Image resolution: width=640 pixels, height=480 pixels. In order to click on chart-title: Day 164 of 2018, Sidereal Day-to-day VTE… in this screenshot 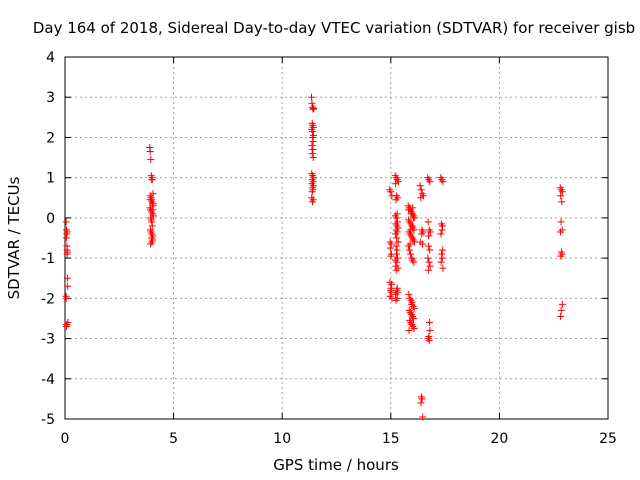, I will do `click(334, 28)`.